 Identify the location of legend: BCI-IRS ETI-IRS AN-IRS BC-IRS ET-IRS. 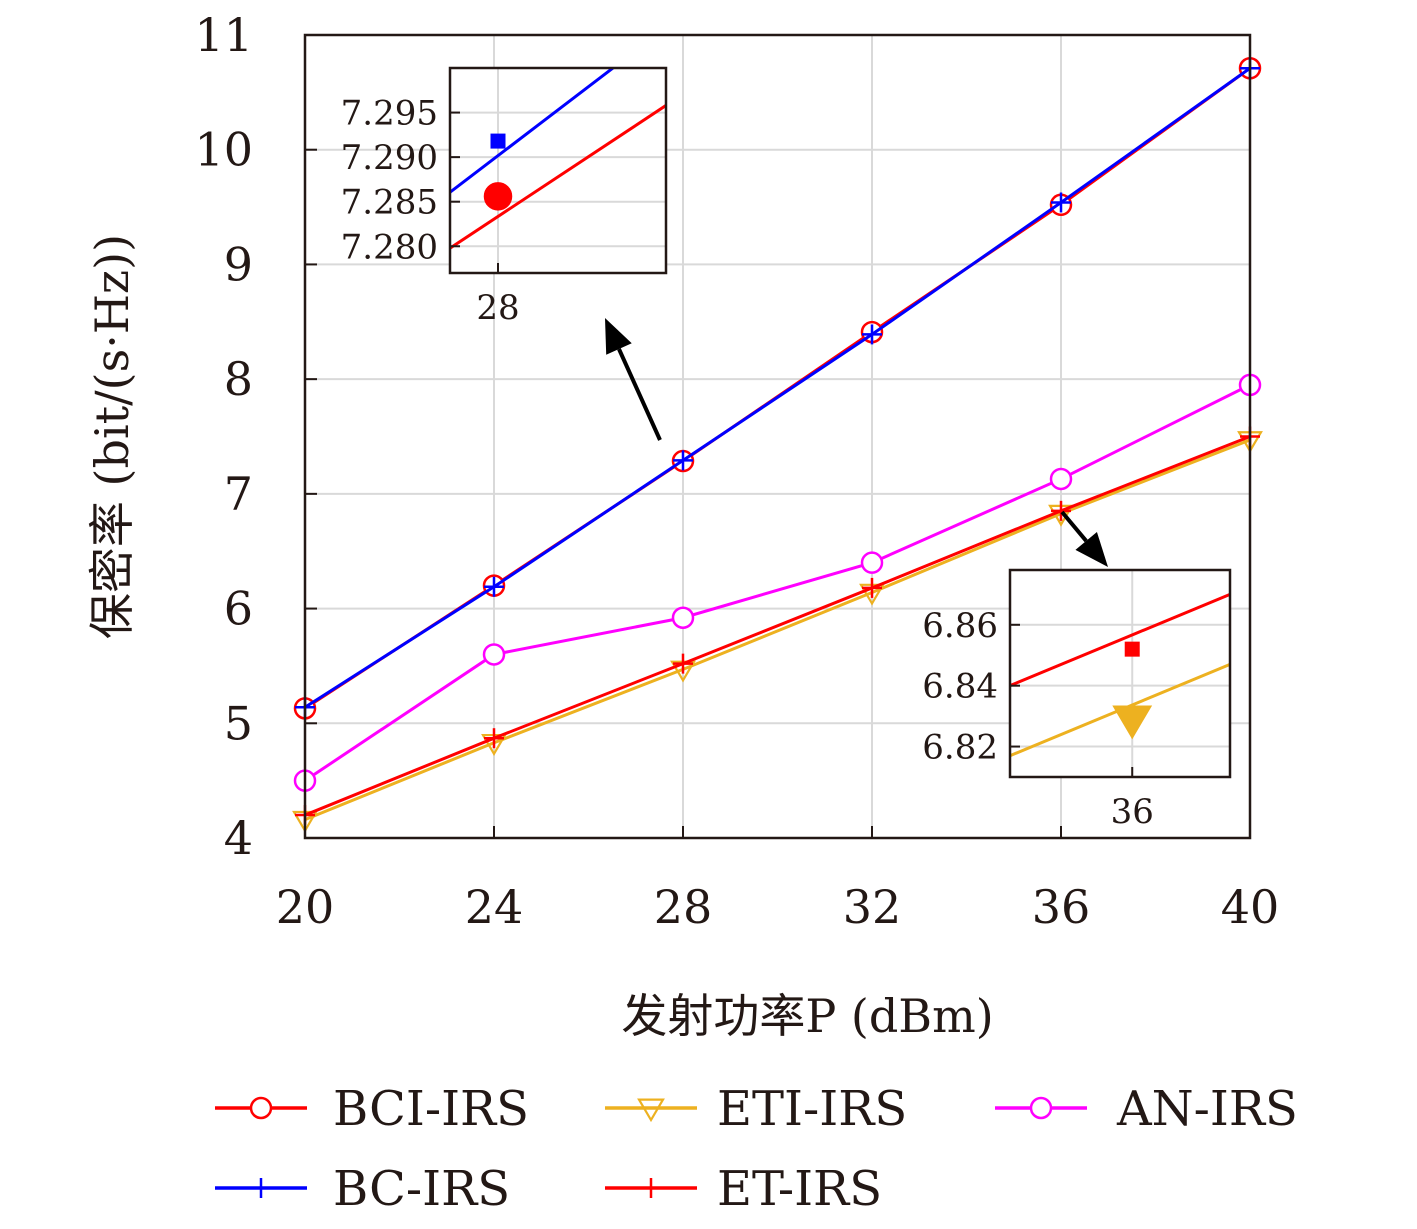
(756, 1149).